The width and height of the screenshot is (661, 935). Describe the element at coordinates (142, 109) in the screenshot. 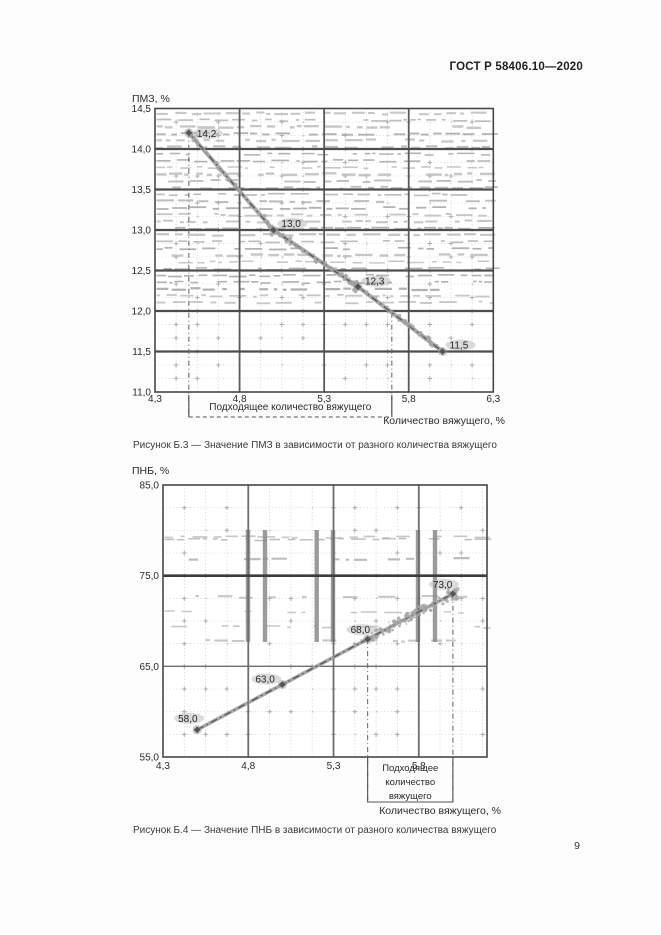

I see `y-tick-label: 14,5` at that location.